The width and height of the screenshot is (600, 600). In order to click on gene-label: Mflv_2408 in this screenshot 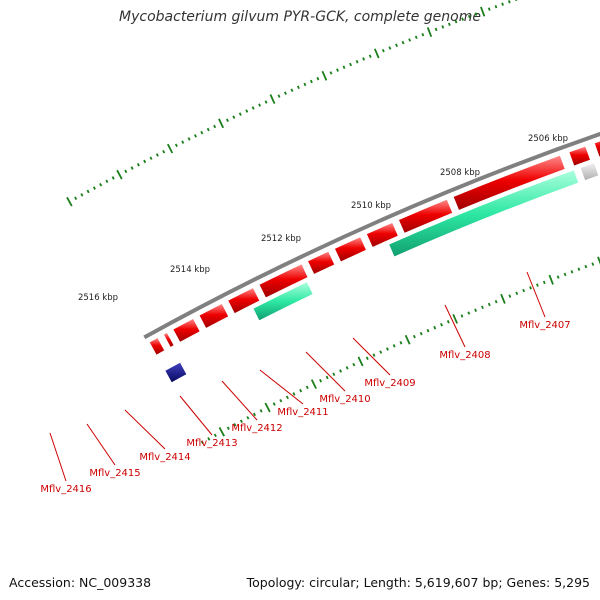, I will do `click(464, 355)`.